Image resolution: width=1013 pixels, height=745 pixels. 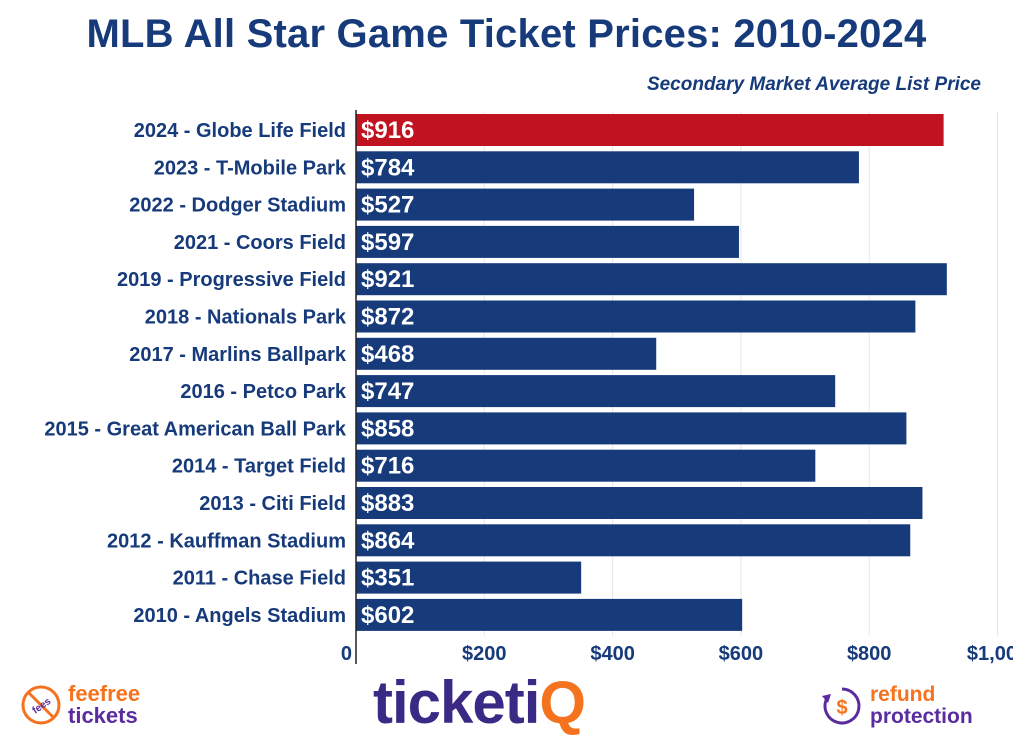 What do you see at coordinates (272, 504) in the screenshot?
I see `category-label: 2013 - Citi Field` at bounding box center [272, 504].